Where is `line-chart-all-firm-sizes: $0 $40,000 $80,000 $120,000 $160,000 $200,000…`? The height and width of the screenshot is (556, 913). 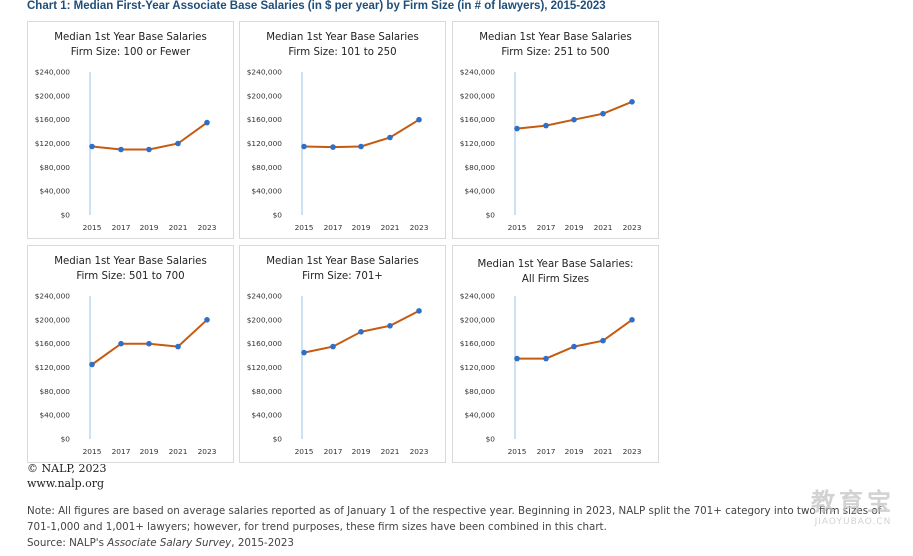
line-chart-all-firm-sizes: $0 $40,000 $80,000 $120,000 $160,000 $200,000… is located at coordinates (551, 374).